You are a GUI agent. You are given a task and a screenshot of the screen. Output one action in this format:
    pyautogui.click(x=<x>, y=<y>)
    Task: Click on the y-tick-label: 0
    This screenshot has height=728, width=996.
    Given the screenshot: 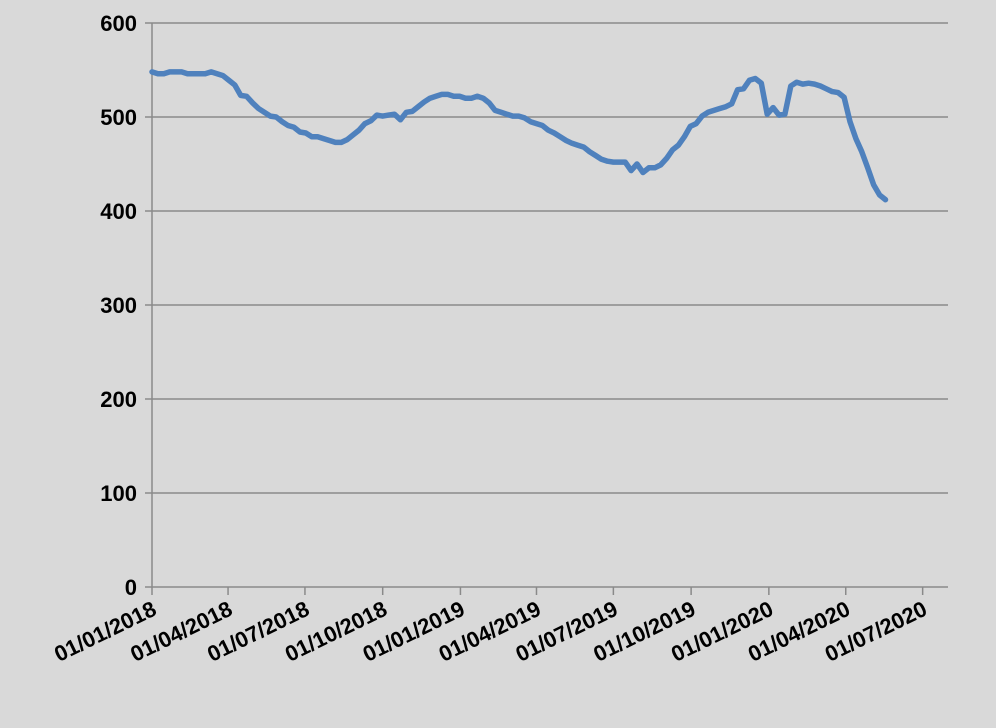 What is the action you would take?
    pyautogui.click(x=131, y=587)
    